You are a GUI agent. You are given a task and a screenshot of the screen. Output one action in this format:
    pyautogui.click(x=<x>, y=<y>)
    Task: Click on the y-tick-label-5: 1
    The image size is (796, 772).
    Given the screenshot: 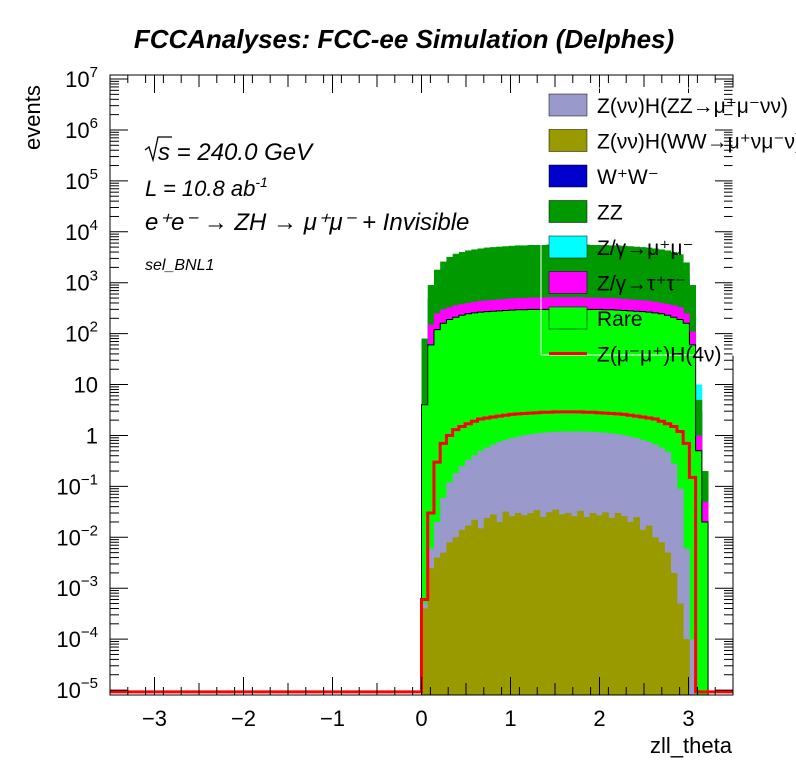 What is the action you would take?
    pyautogui.click(x=92, y=435)
    